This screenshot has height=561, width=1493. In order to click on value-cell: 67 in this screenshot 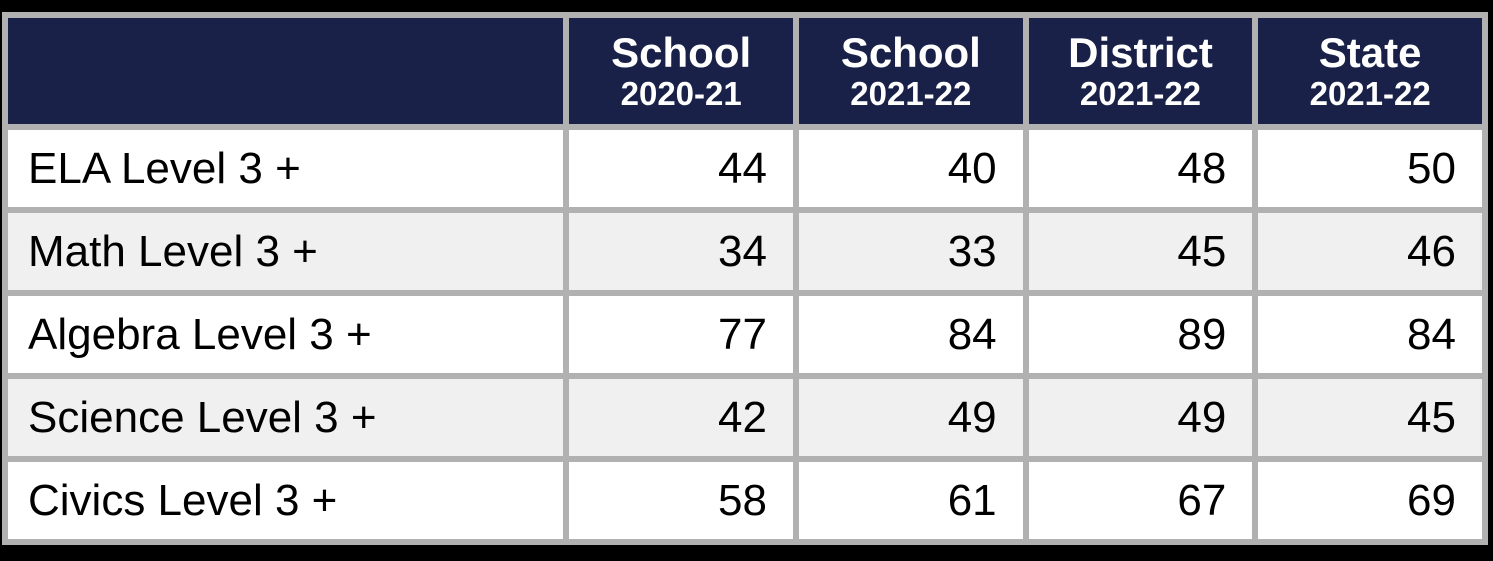, I will do `click(1140, 500)`.